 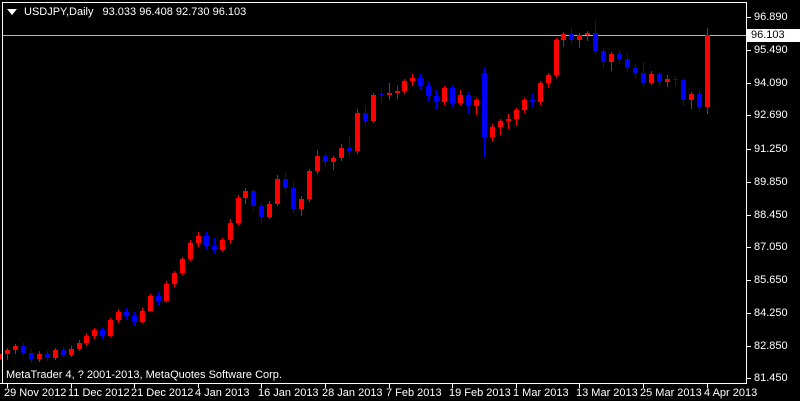 What do you see at coordinates (771, 215) in the screenshot?
I see `price-tick-label: 88.450` at bounding box center [771, 215].